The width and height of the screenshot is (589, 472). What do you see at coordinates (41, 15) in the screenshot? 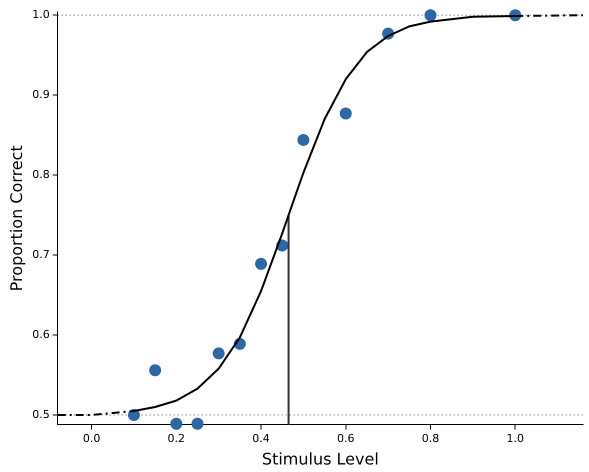
I see `y-tick-label: 1.0` at bounding box center [41, 15].